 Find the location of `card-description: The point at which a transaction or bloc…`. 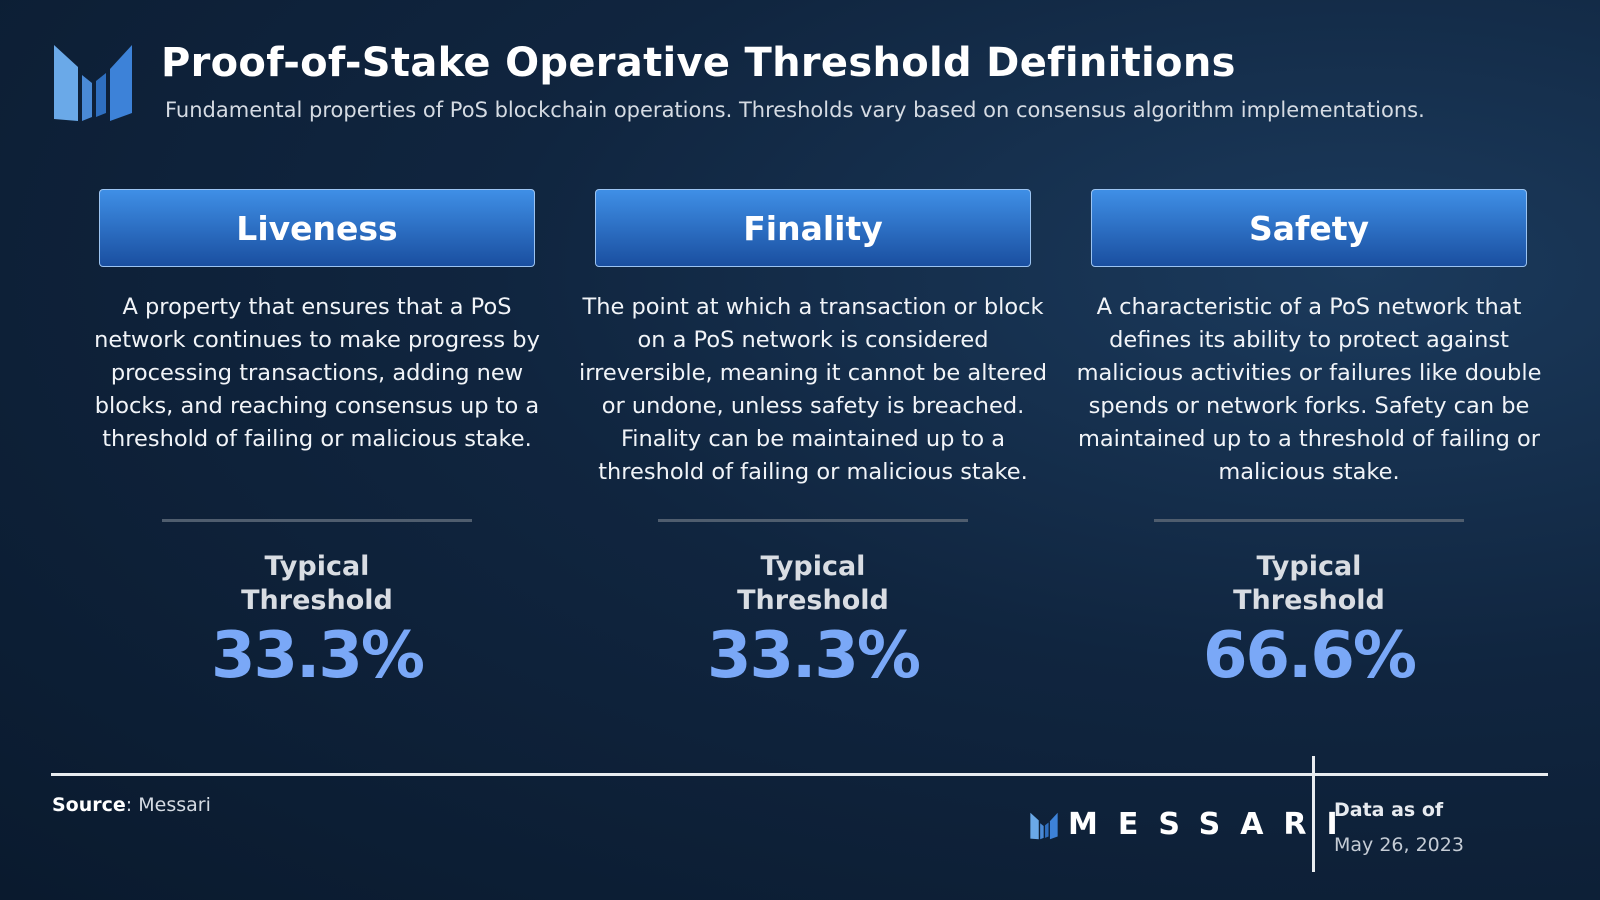

card-description: The point at which a transaction or bloc… is located at coordinates (813, 389).